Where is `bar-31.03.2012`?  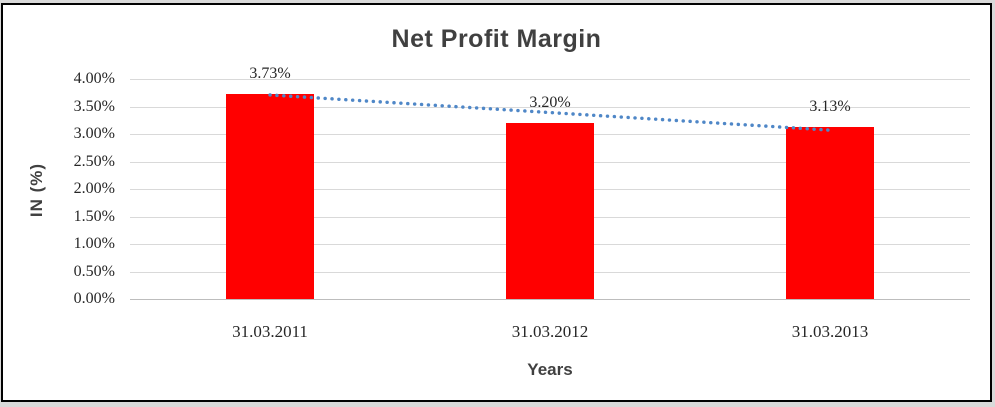 bar-31.03.2012 is located at coordinates (550, 211).